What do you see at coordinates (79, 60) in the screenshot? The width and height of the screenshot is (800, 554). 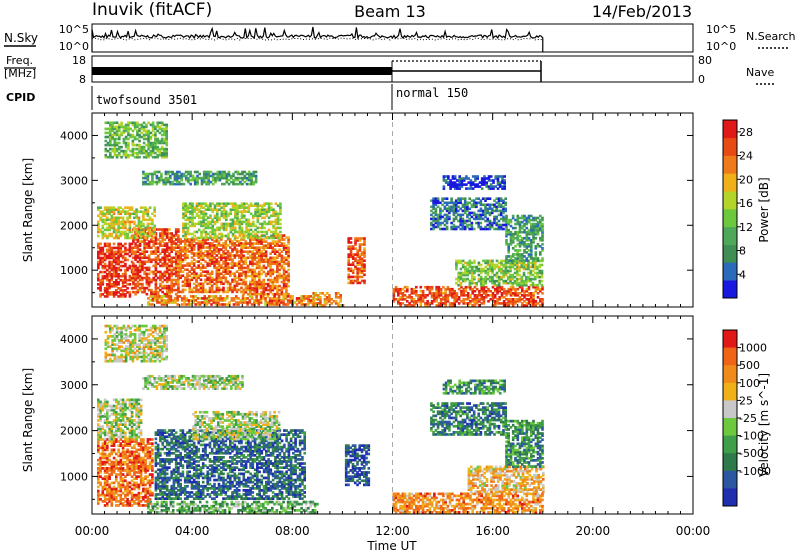 I see `frequency-left-tick-top: 18` at bounding box center [79, 60].